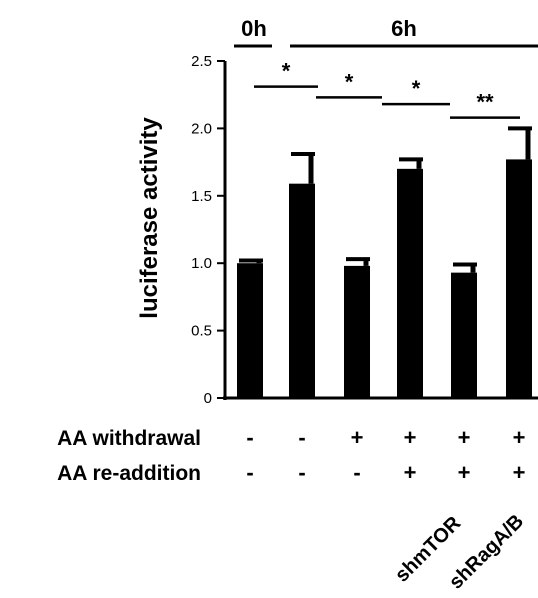  I want to click on condition-label: AA re-addition, so click(129, 473).